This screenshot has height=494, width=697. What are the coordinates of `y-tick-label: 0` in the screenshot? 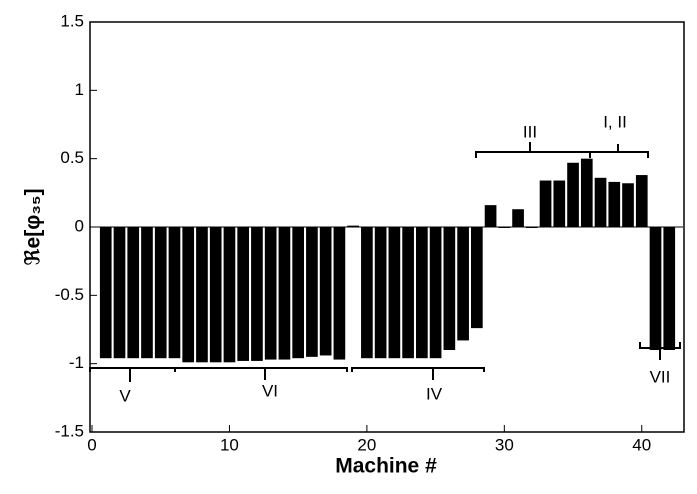 It's located at (79, 225).